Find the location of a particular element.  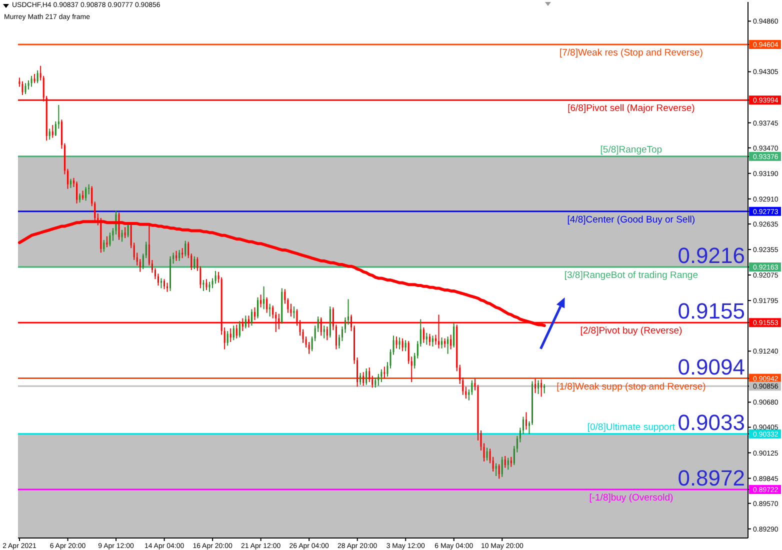

annotation: 0.9155 is located at coordinates (711, 311).